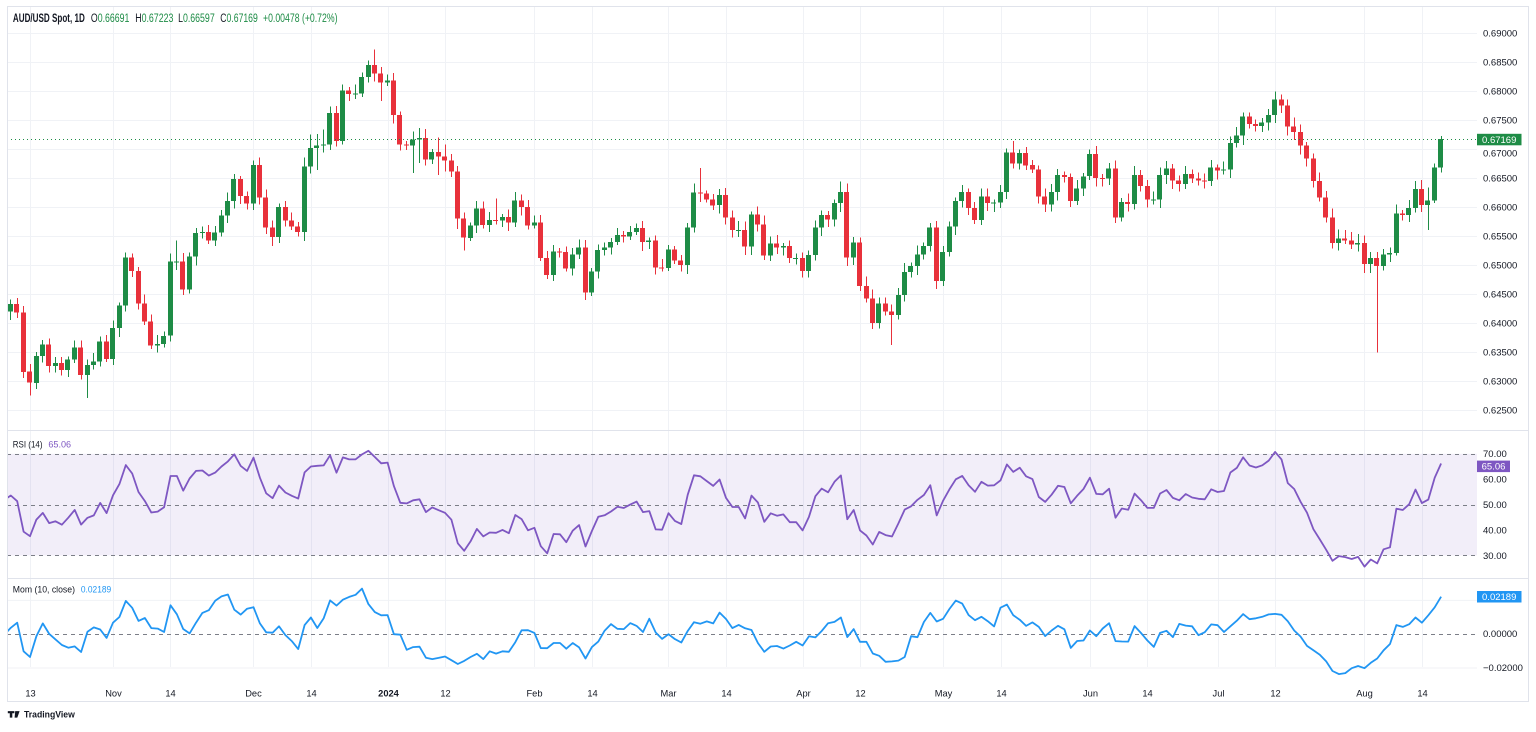 The width and height of the screenshot is (1536, 732). What do you see at coordinates (239, 19) in the screenshot?
I see `svg-text: C0.67169` at bounding box center [239, 19].